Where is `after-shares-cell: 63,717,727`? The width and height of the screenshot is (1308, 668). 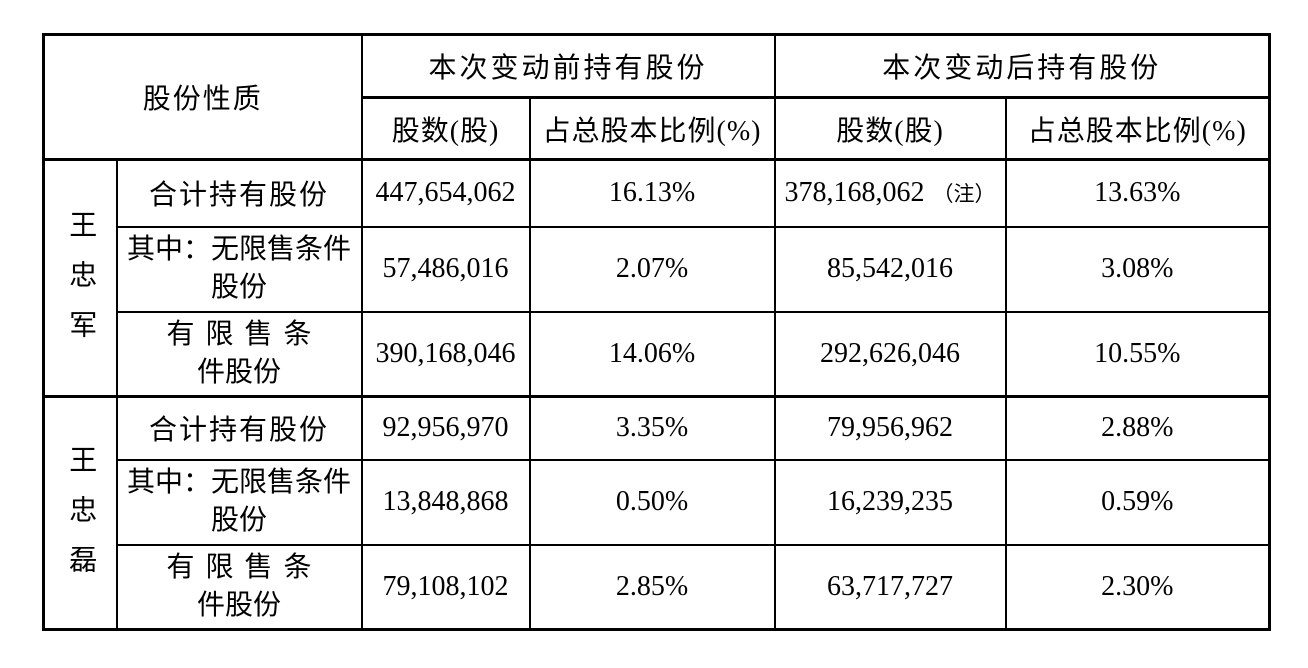 after-shares-cell: 63,717,727 is located at coordinates (890, 587).